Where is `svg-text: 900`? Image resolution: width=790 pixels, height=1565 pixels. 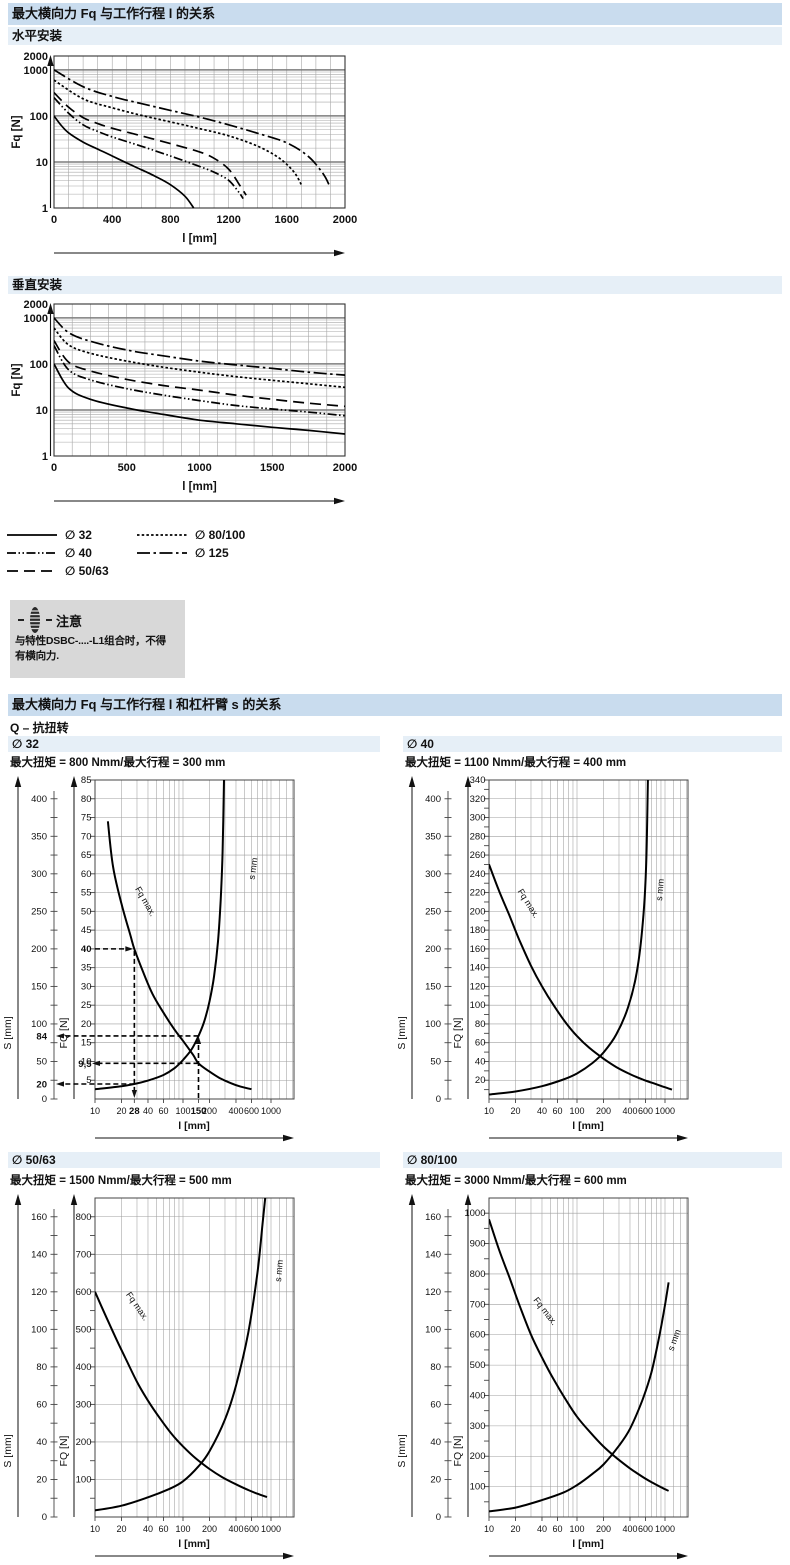 svg-text: 900 is located at coordinates (478, 1244).